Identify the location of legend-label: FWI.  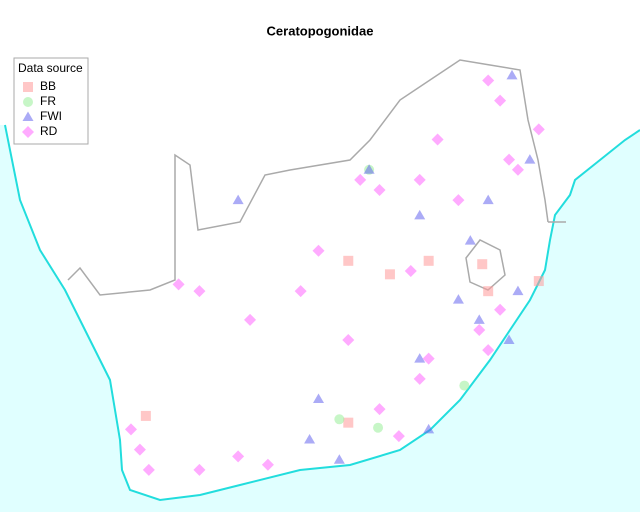
(51, 116).